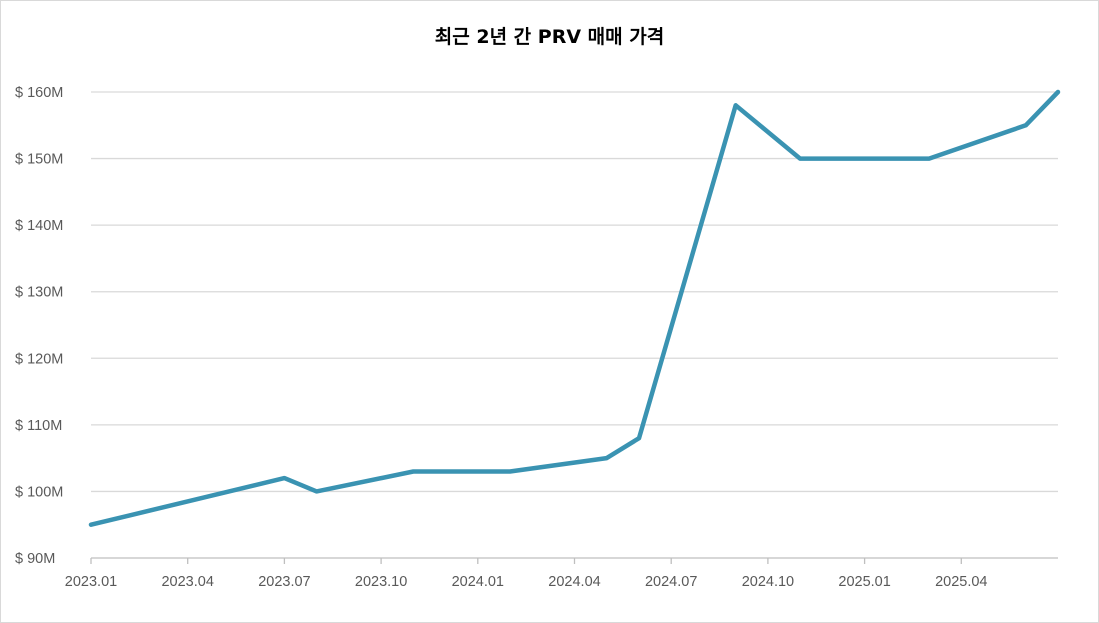 The image size is (1099, 623). I want to click on y-tick-label: $ 90M, so click(35, 559).